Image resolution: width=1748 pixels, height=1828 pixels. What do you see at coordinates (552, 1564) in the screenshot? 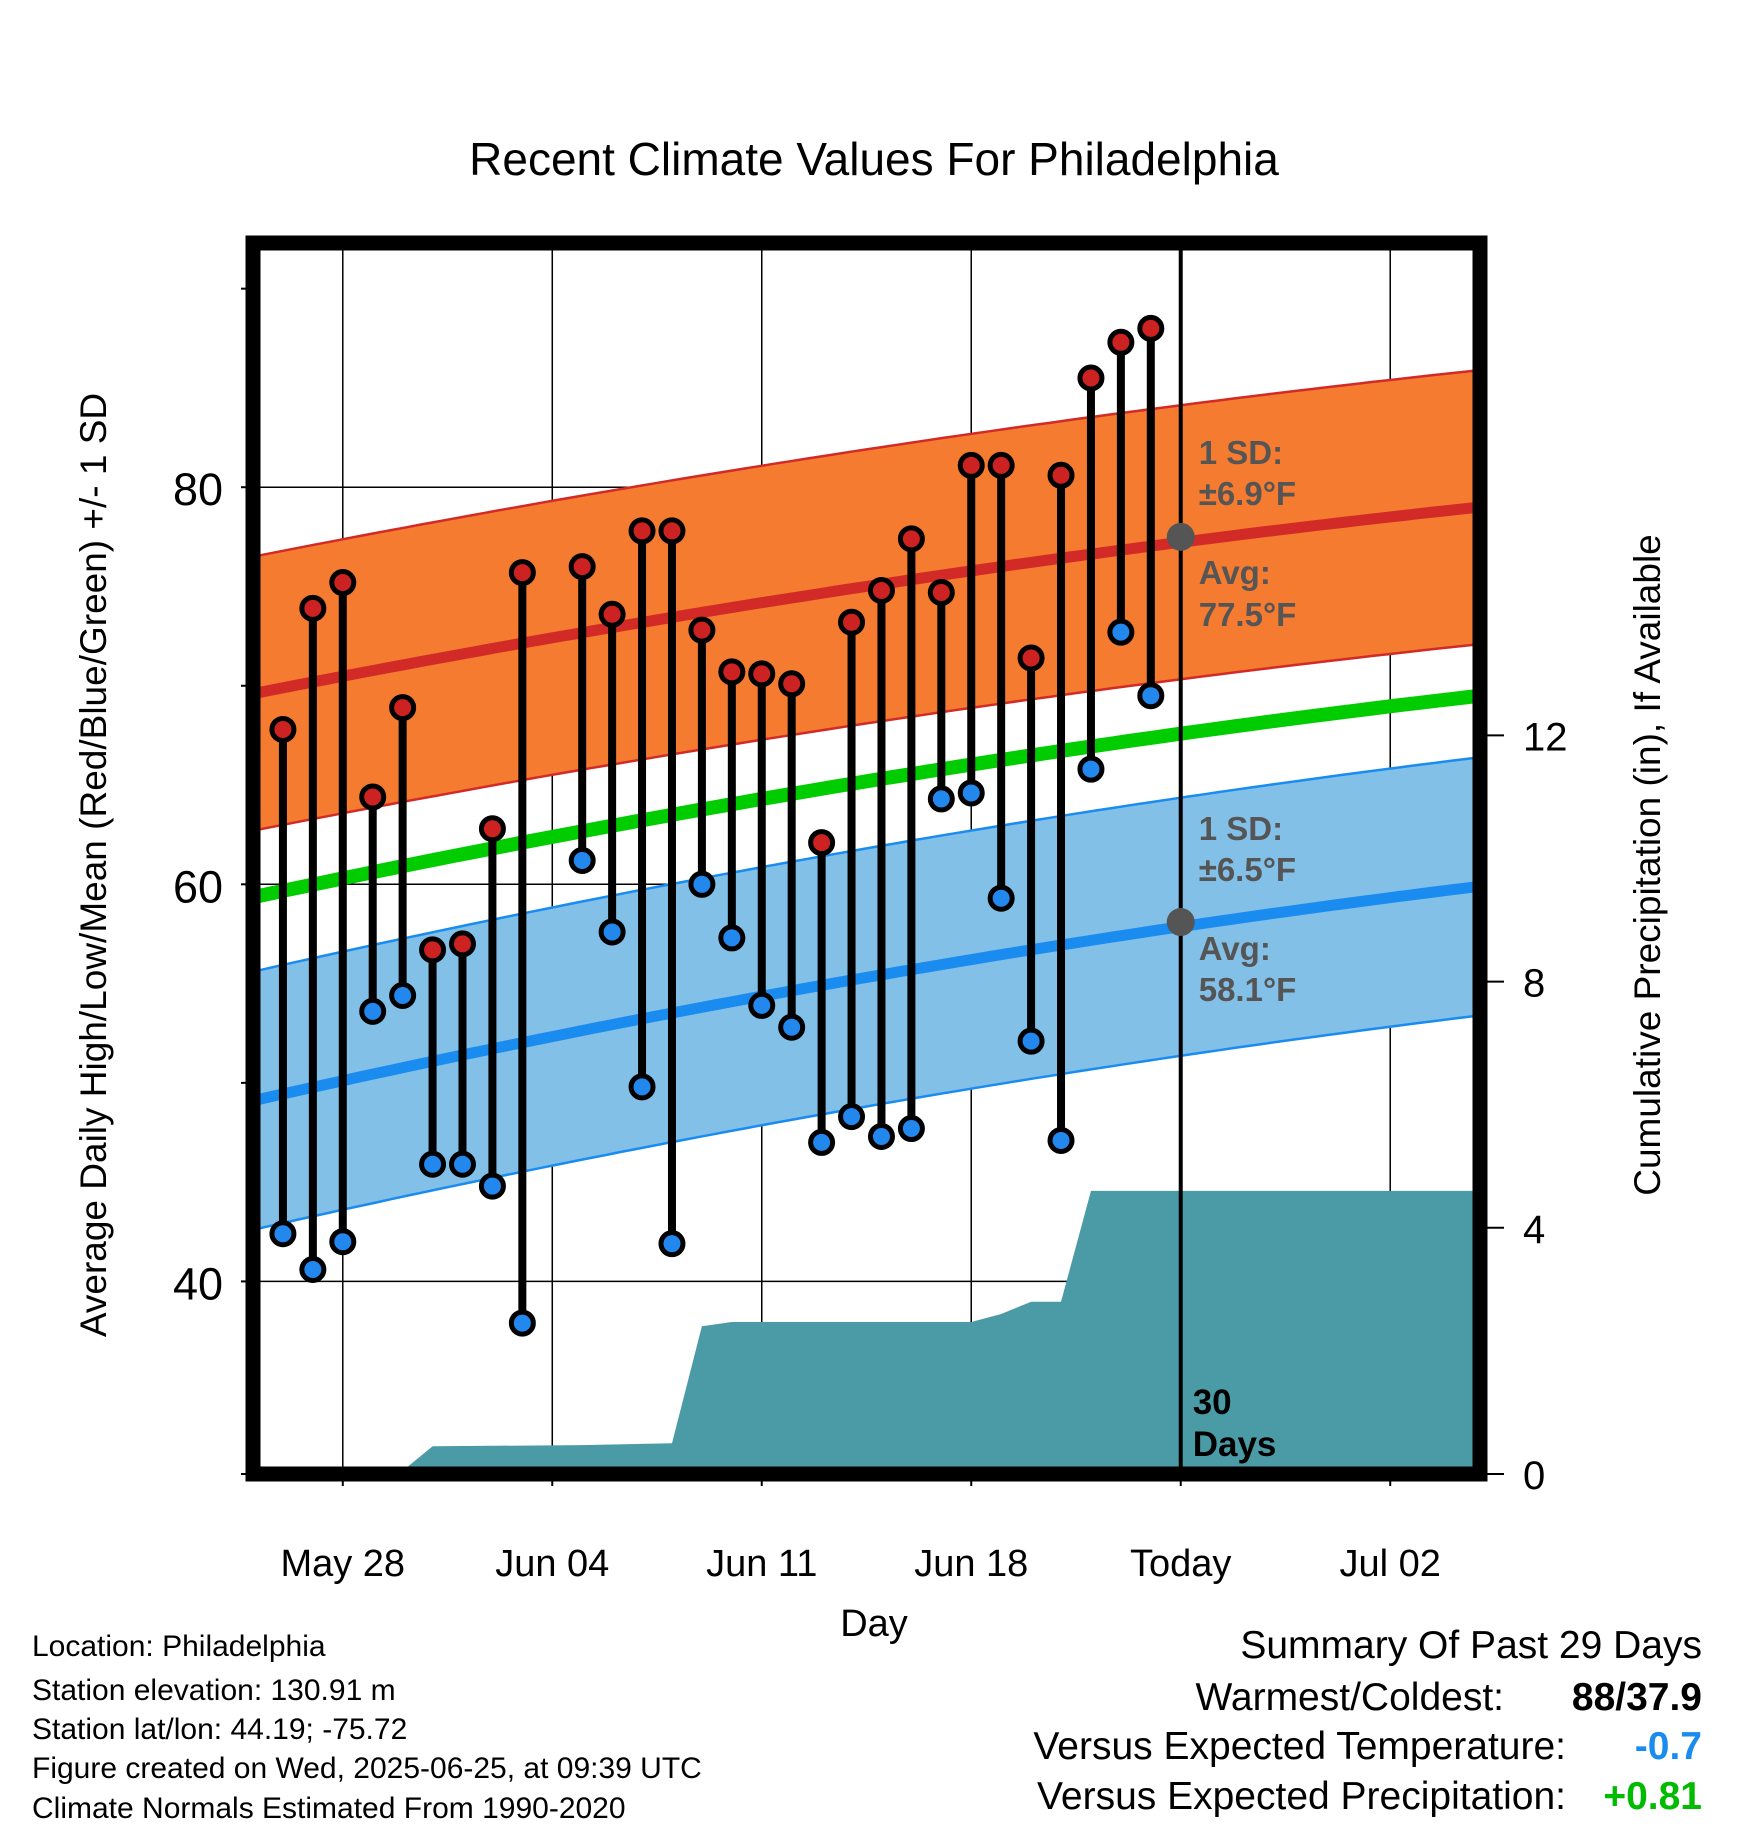
I see `x-tick-label: Jun 04` at bounding box center [552, 1564].